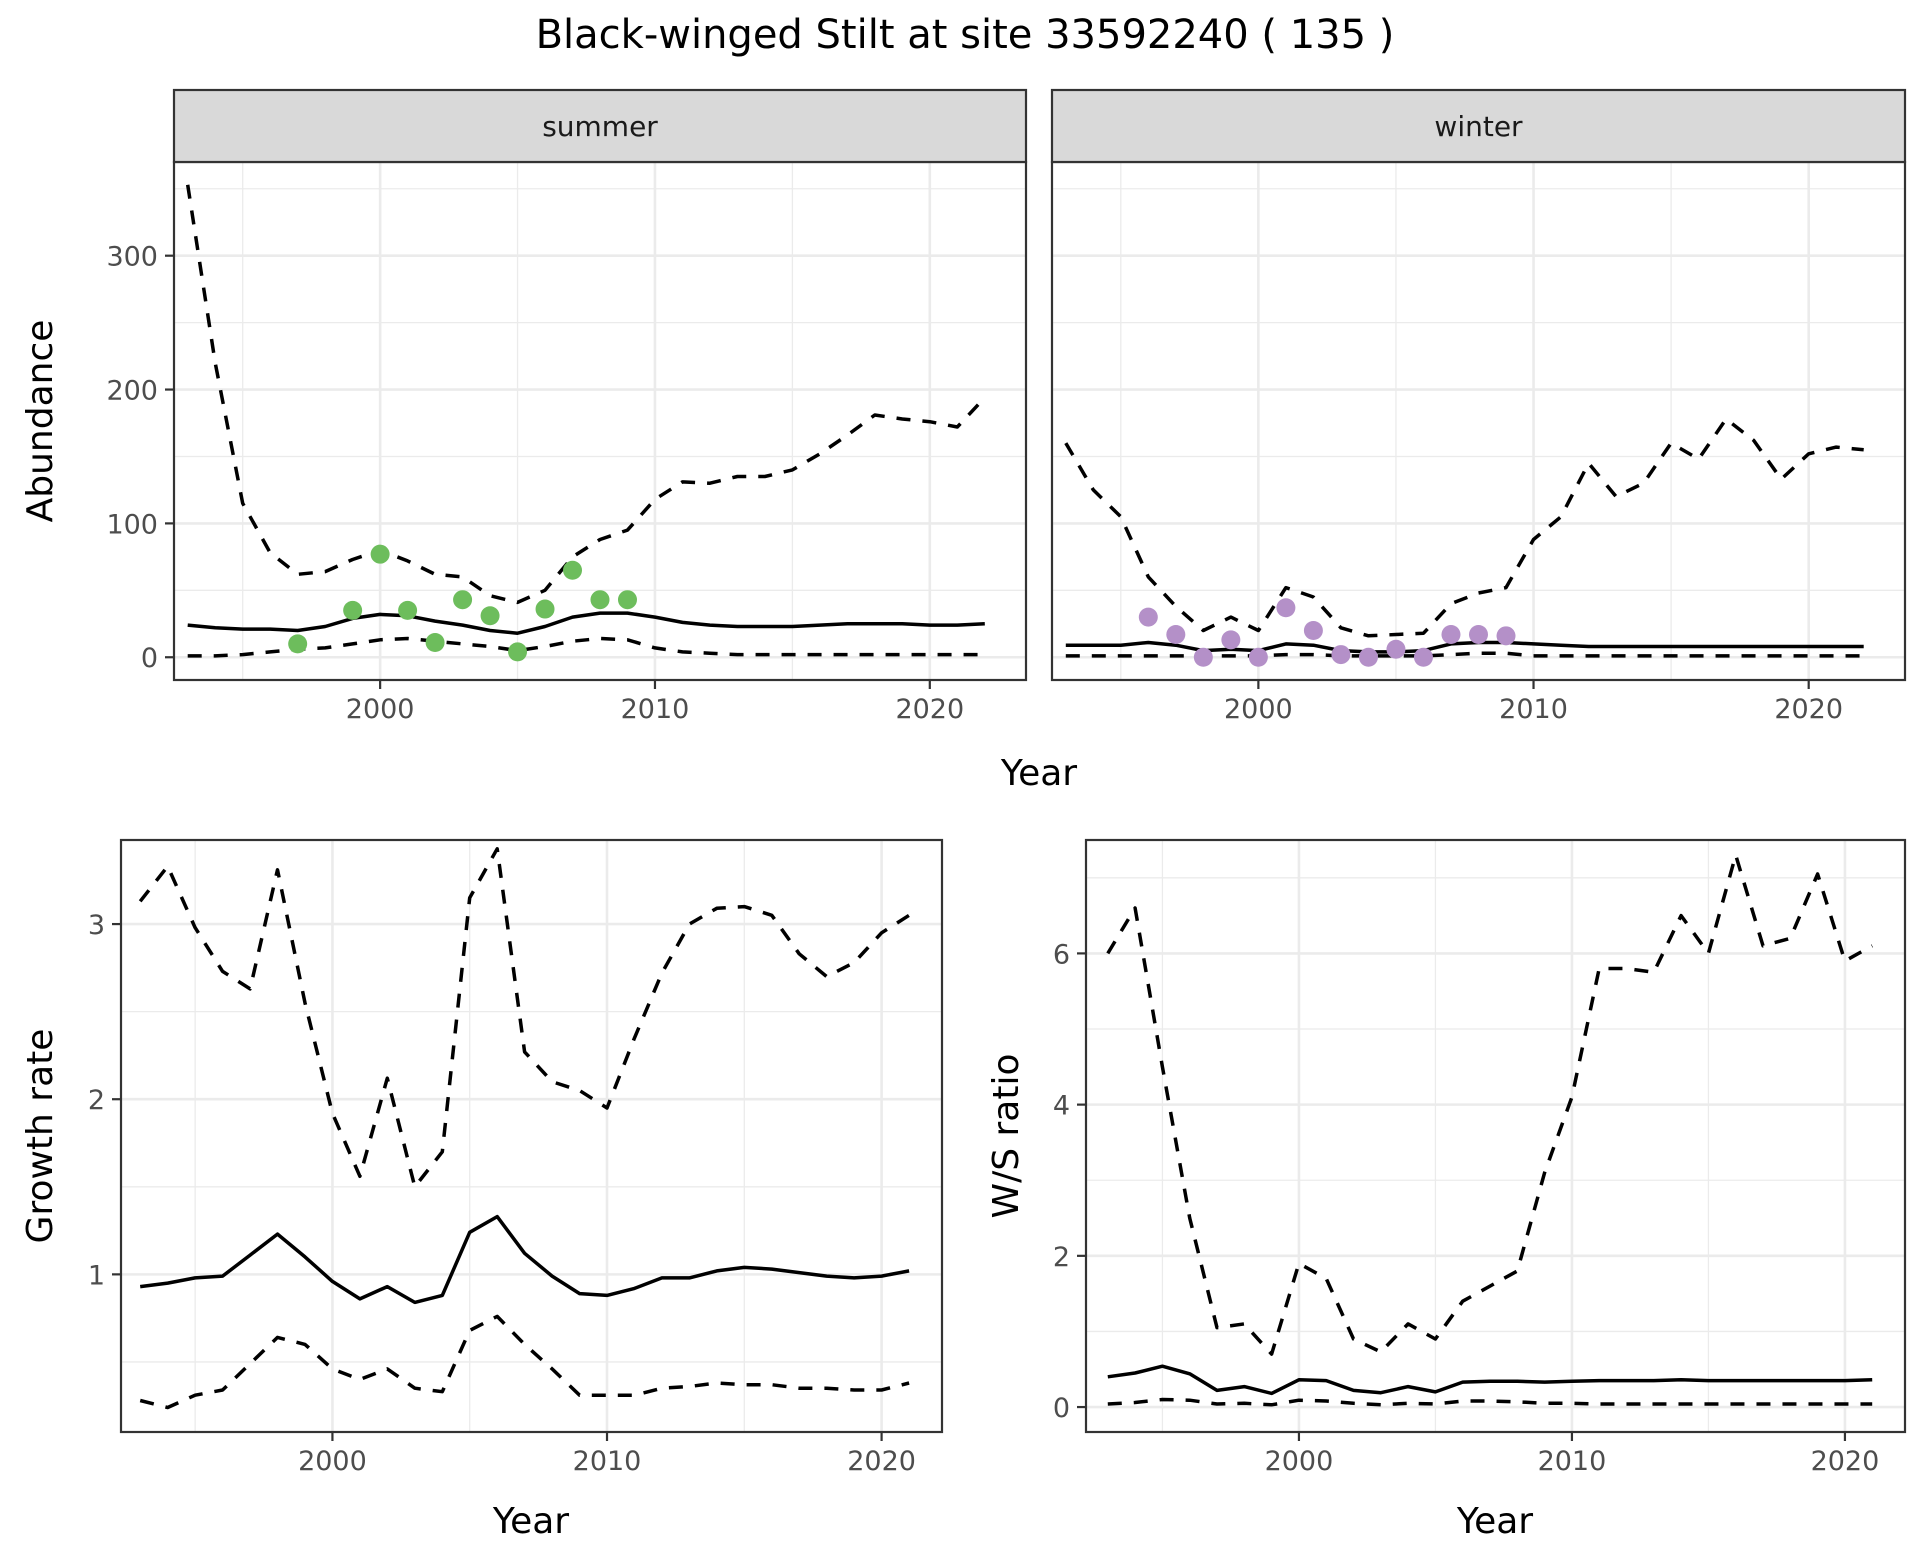  What do you see at coordinates (1494, 1521) in the screenshot?
I see `x-axis-title-ws: Year` at bounding box center [1494, 1521].